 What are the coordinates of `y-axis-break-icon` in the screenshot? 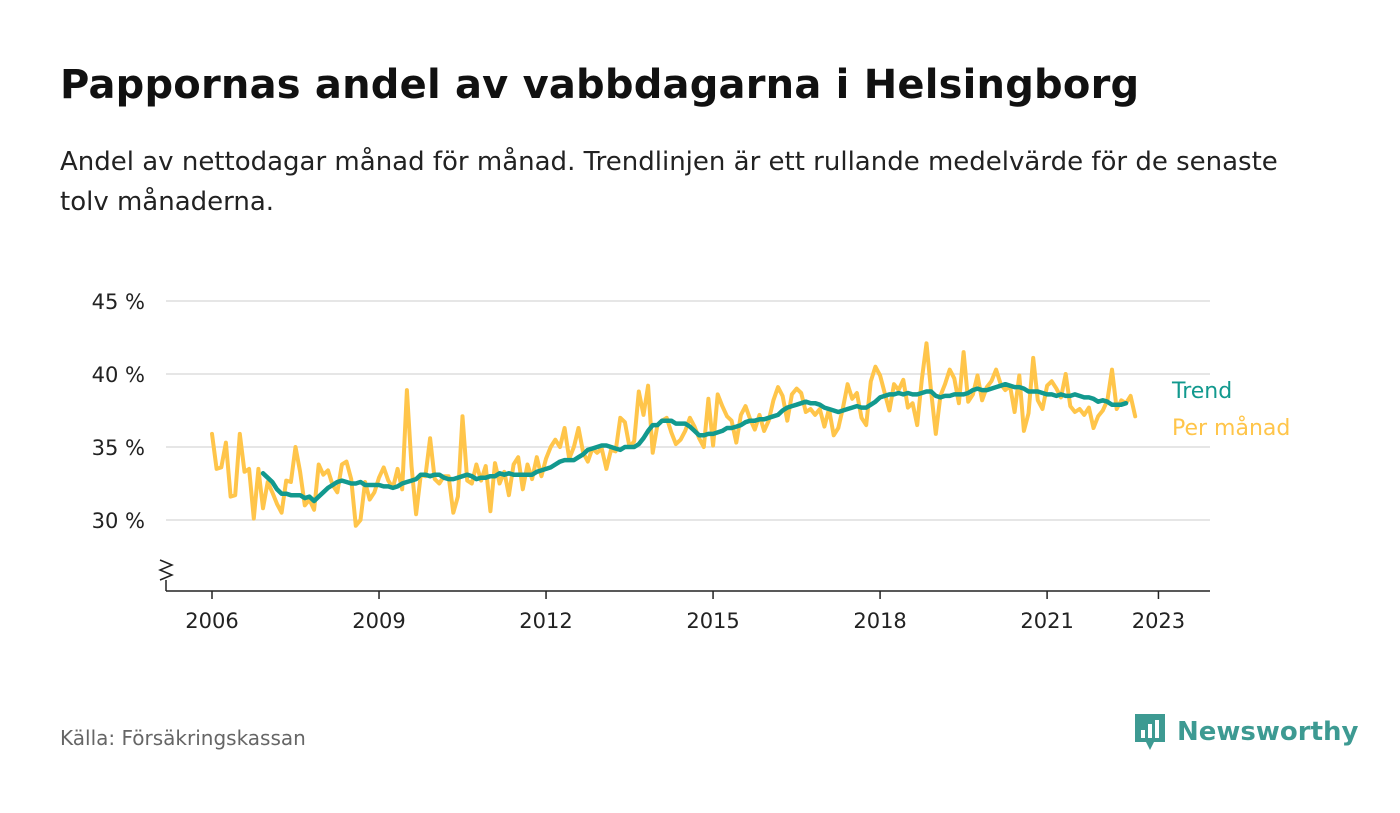 It's located at (166, 575).